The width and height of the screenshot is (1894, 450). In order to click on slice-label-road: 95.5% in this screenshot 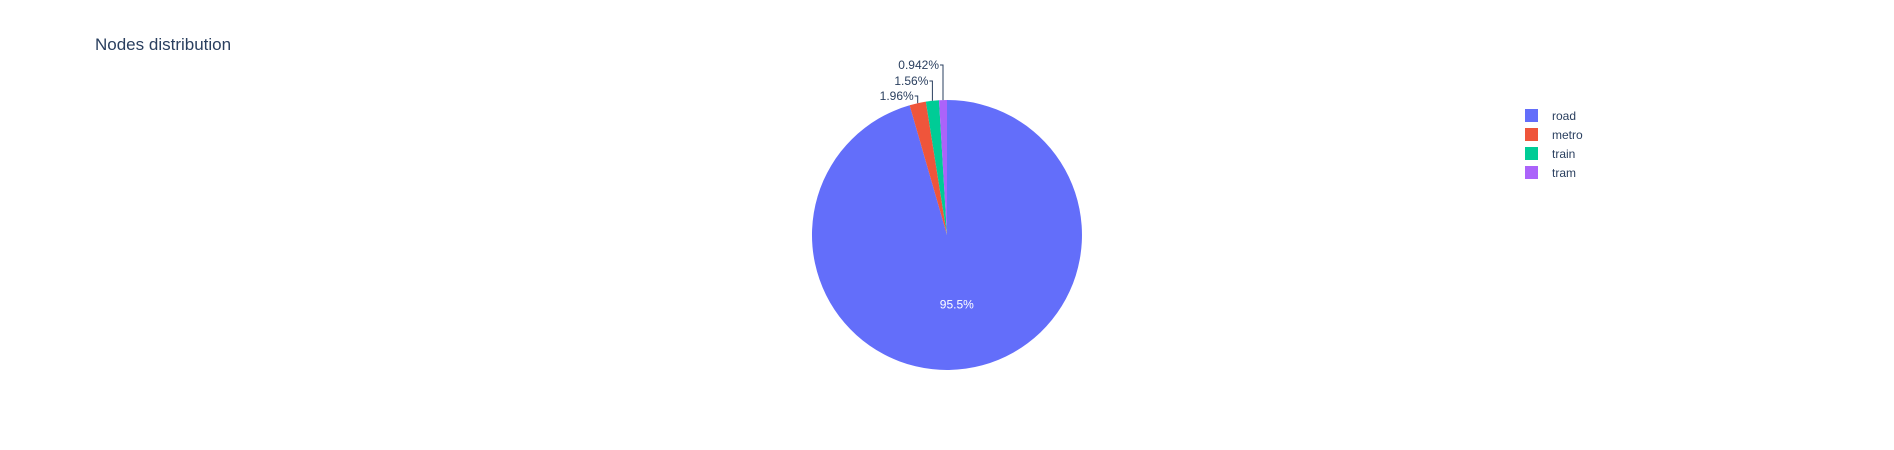, I will do `click(957, 305)`.